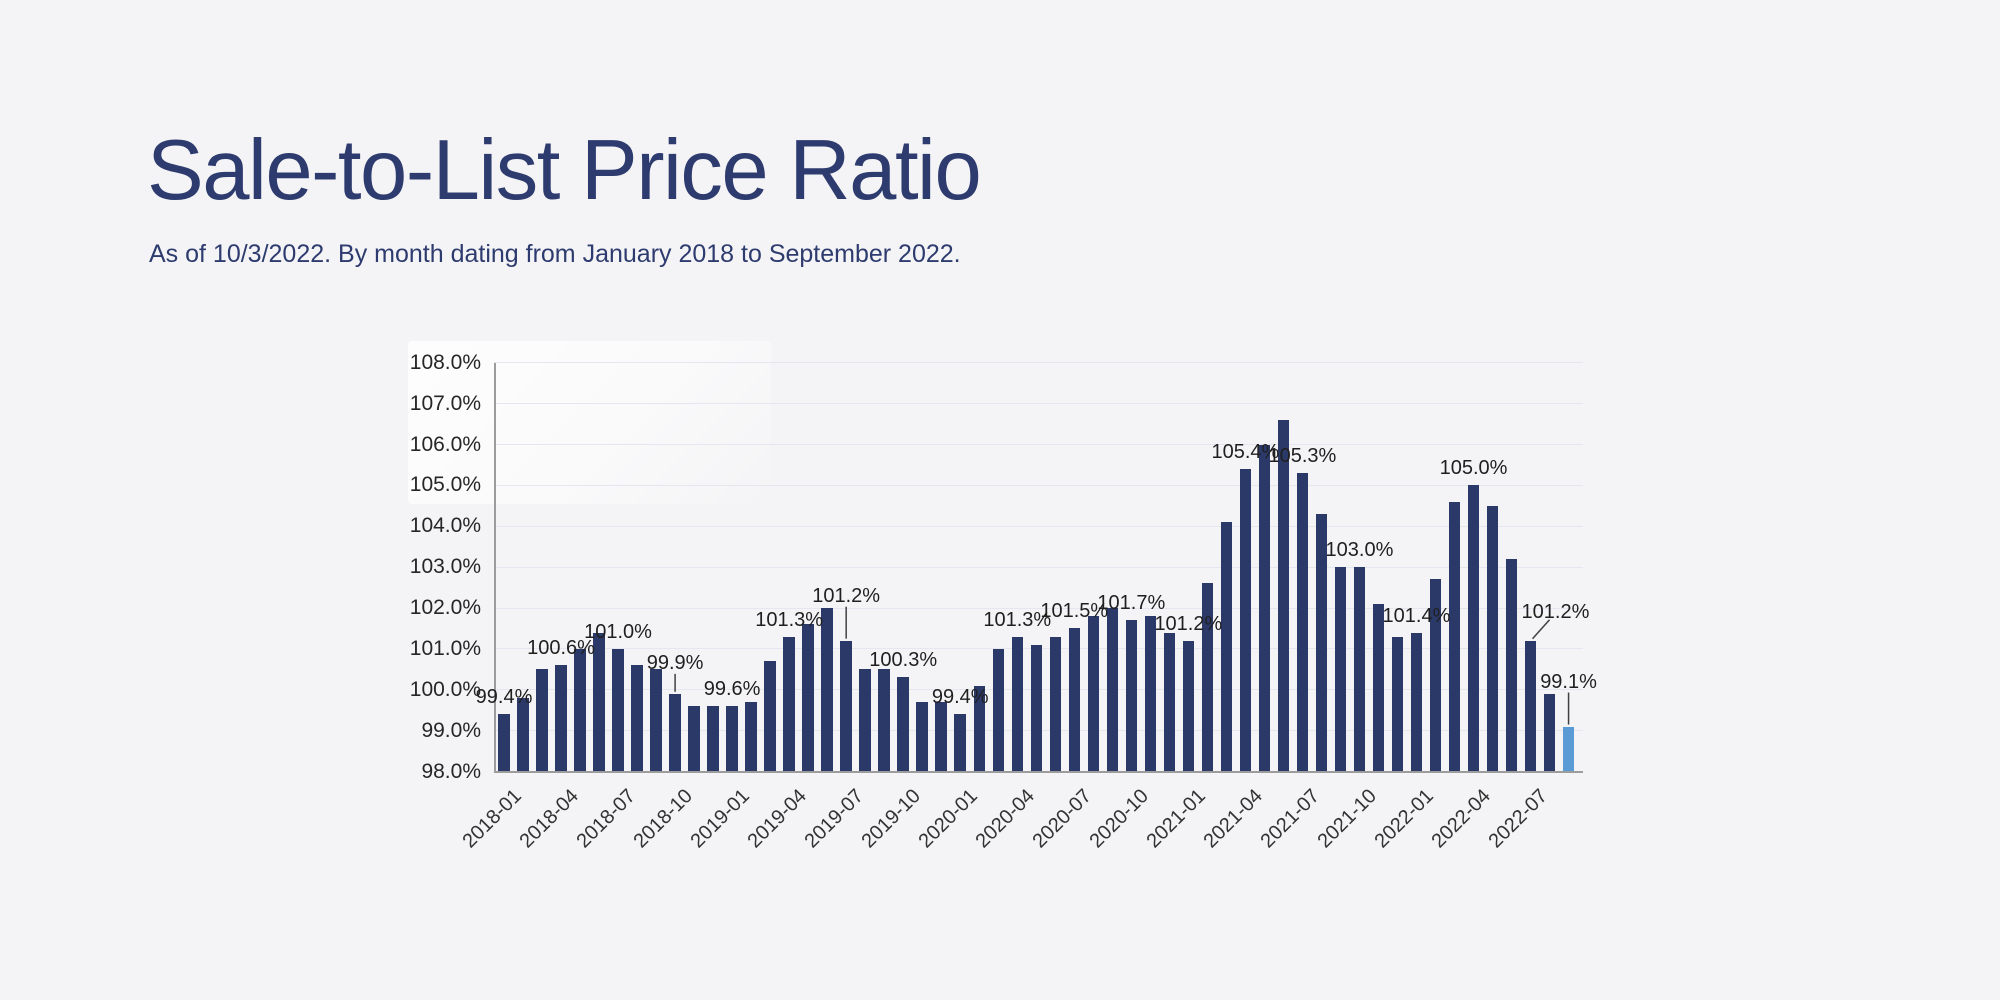 This screenshot has height=1000, width=2000. I want to click on x-axis-label: 2019-10, so click(891, 819).